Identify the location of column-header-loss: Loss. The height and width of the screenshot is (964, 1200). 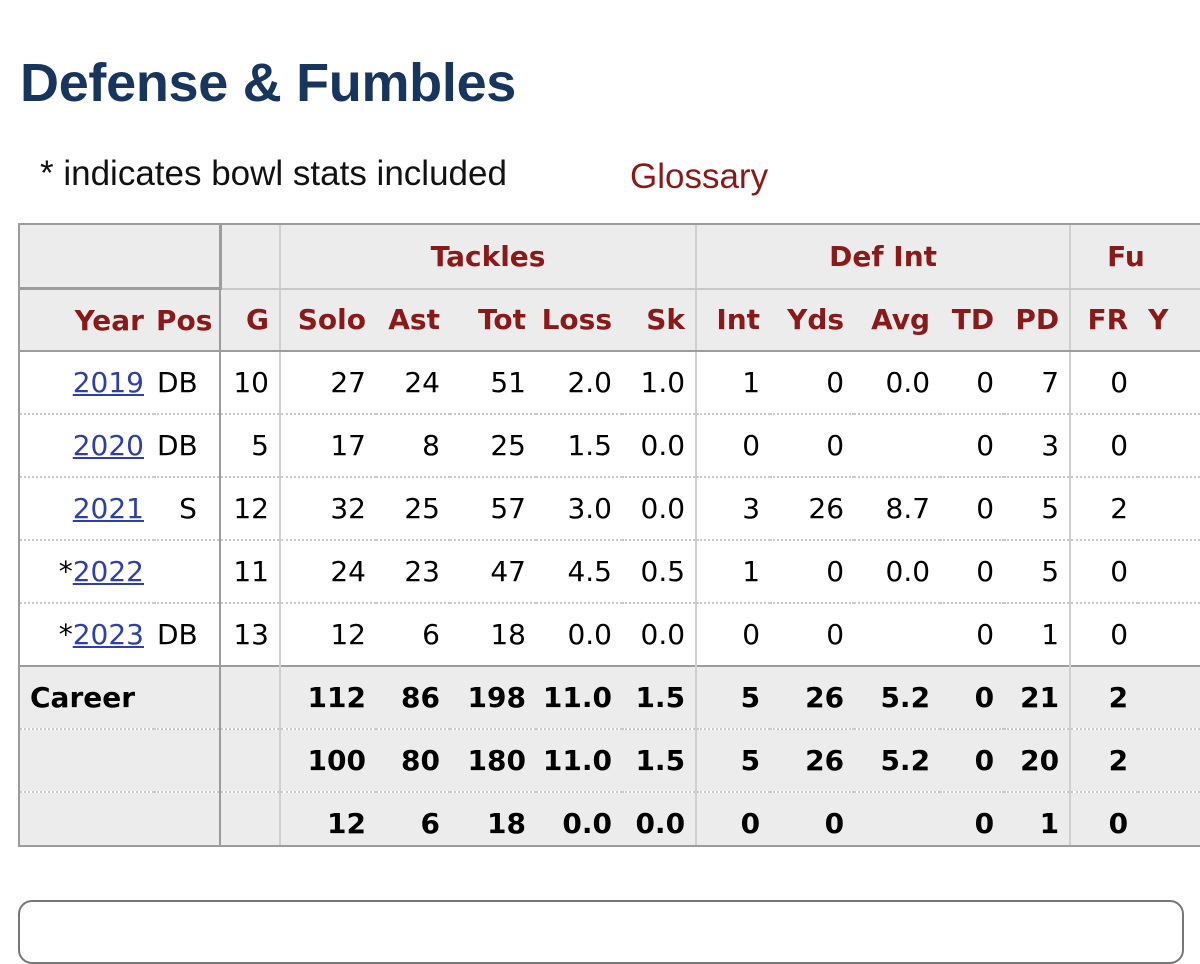
(579, 320).